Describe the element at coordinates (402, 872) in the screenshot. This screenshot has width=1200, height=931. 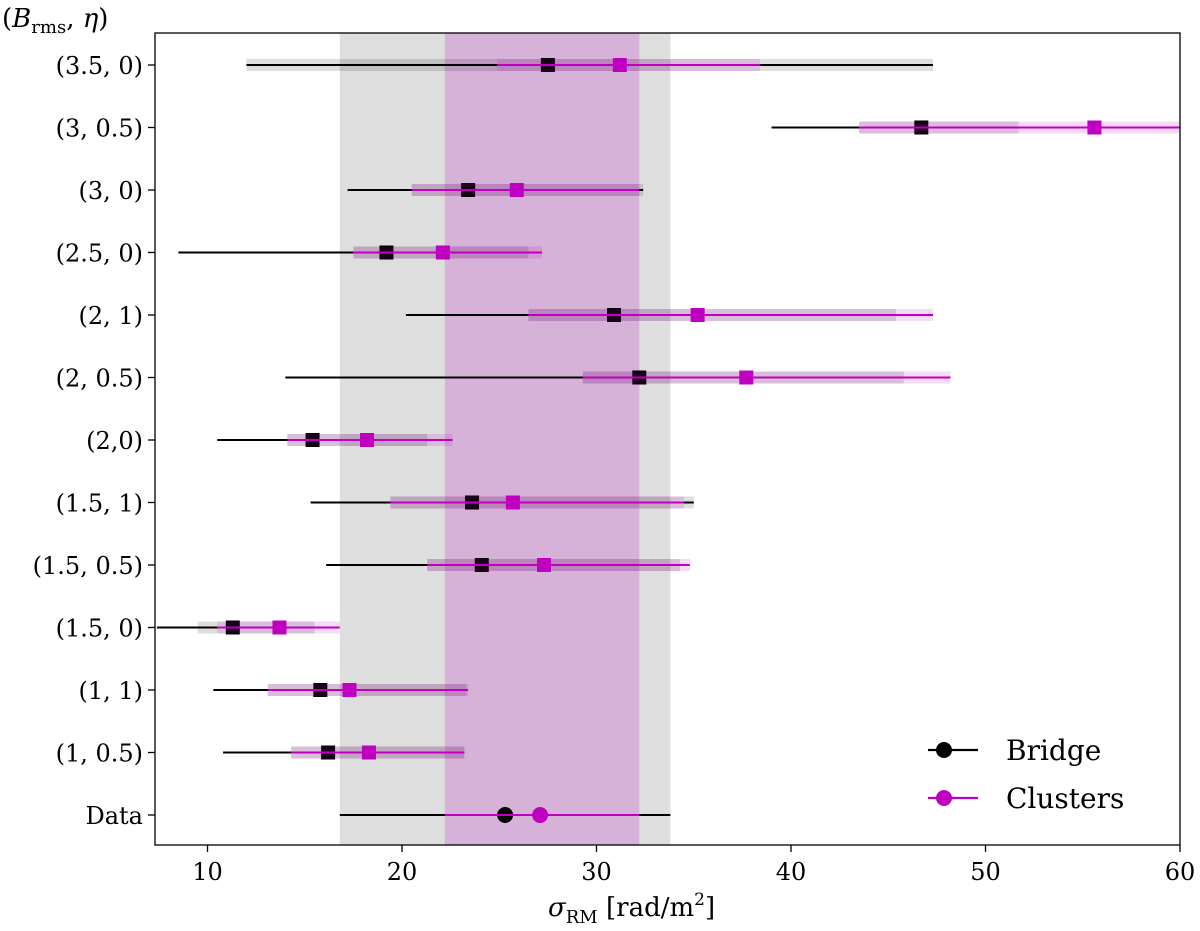
I see `x-tick-label: 20` at that location.